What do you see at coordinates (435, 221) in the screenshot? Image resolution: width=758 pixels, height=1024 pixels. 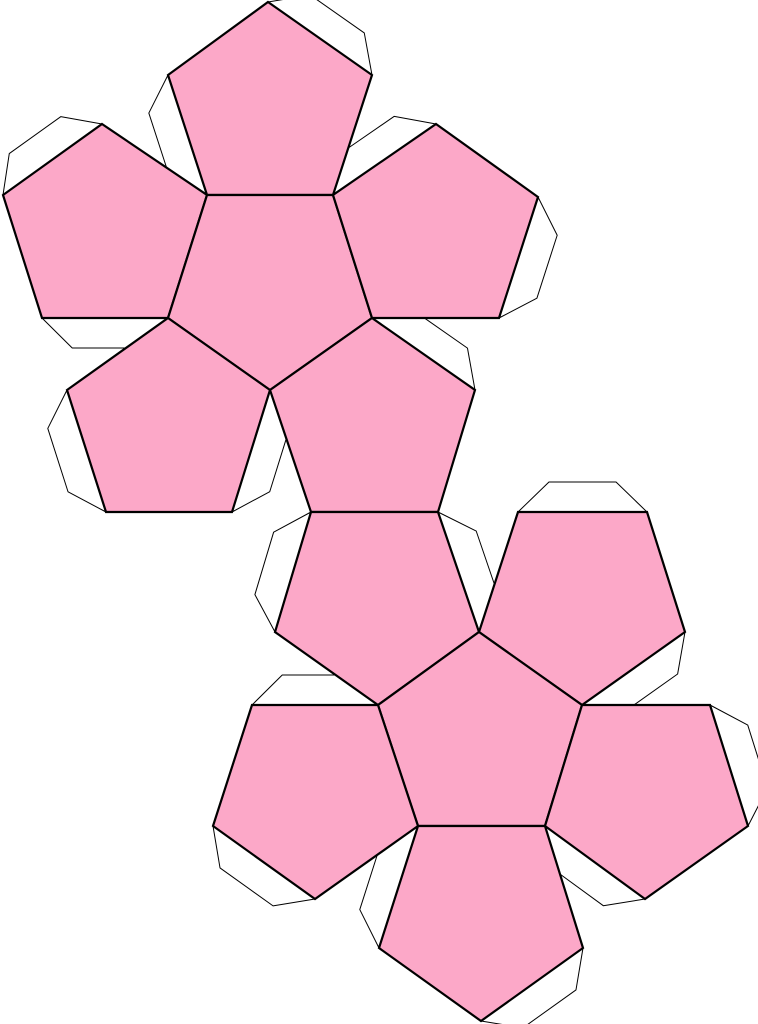 I see `face-upper-right` at bounding box center [435, 221].